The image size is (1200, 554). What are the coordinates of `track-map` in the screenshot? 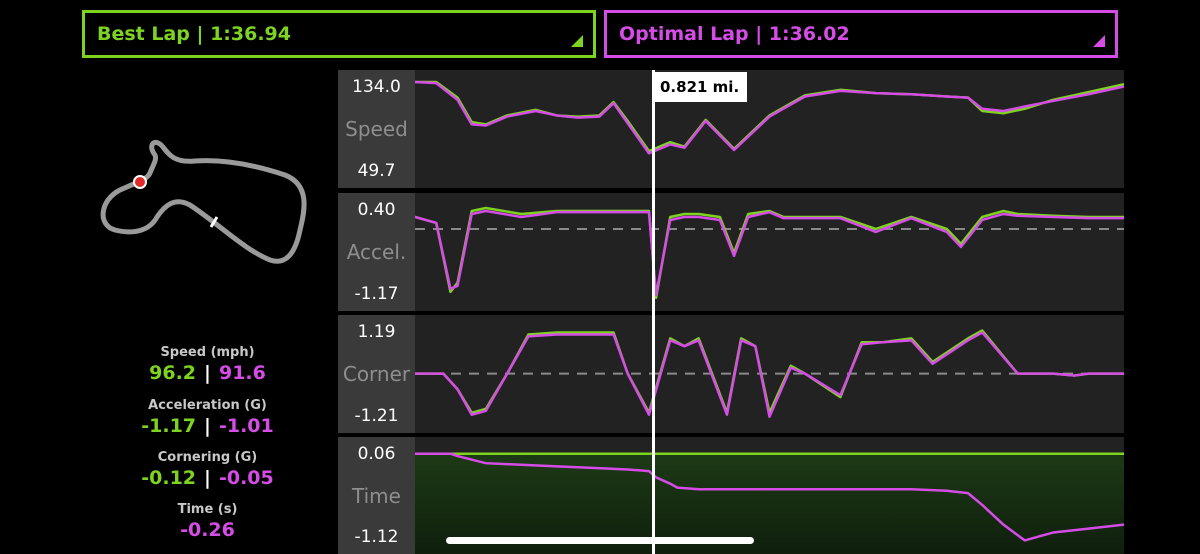 It's located at (203, 202).